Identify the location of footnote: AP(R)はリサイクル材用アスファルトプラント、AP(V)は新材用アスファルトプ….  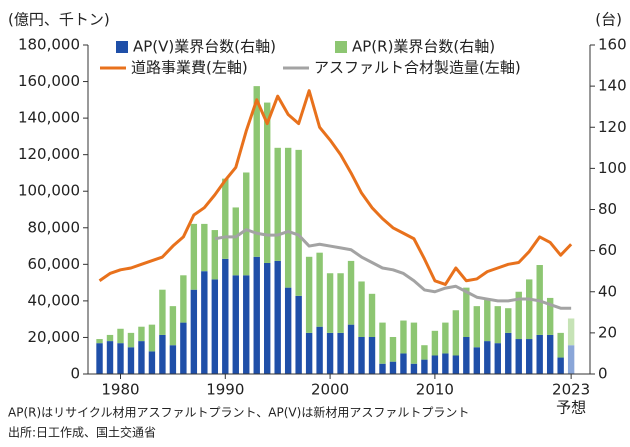
(238, 412).